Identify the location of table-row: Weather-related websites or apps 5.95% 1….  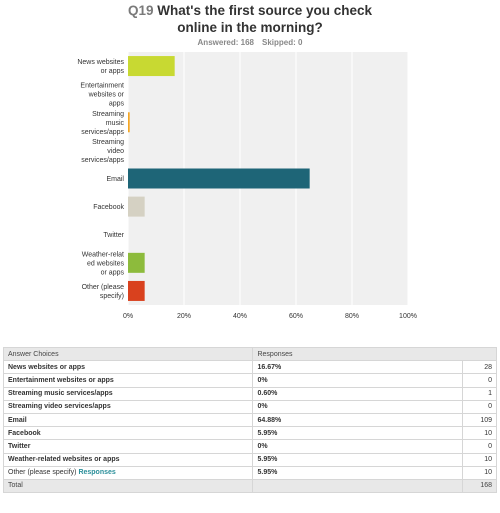
(249, 459).